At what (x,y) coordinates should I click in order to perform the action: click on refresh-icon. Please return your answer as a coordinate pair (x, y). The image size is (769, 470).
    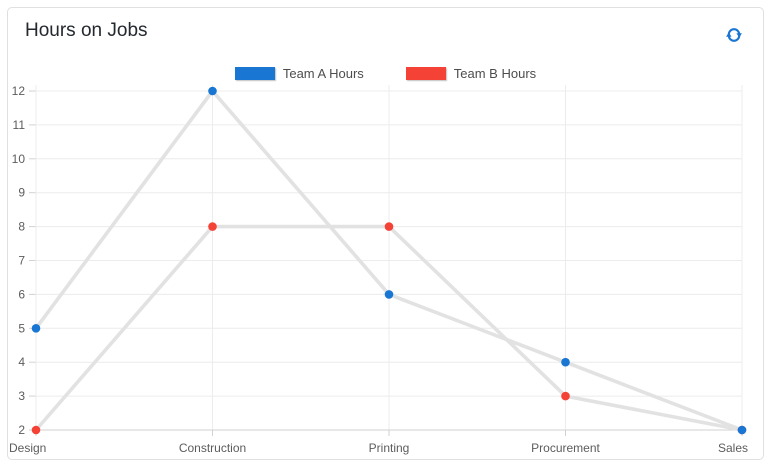
    Looking at the image, I should click on (734, 35).